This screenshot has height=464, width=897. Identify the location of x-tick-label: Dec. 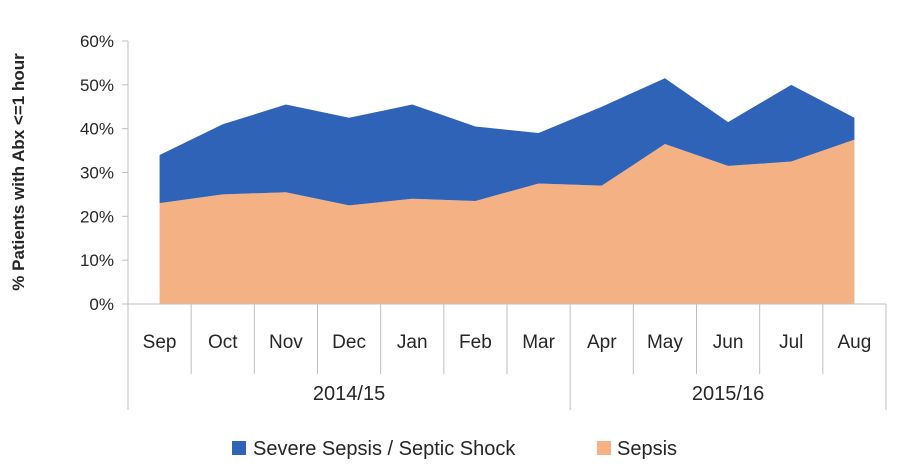
(349, 342).